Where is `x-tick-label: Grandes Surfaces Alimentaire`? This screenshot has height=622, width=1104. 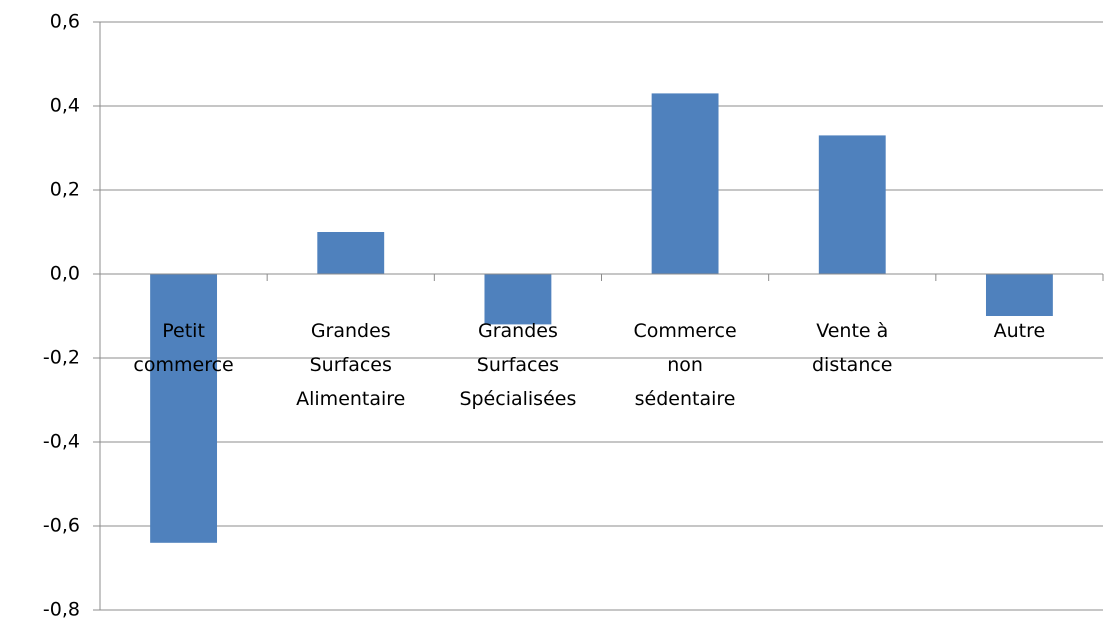
x-tick-label: Grandes Surfaces Alimentaire is located at coordinates (351, 365).